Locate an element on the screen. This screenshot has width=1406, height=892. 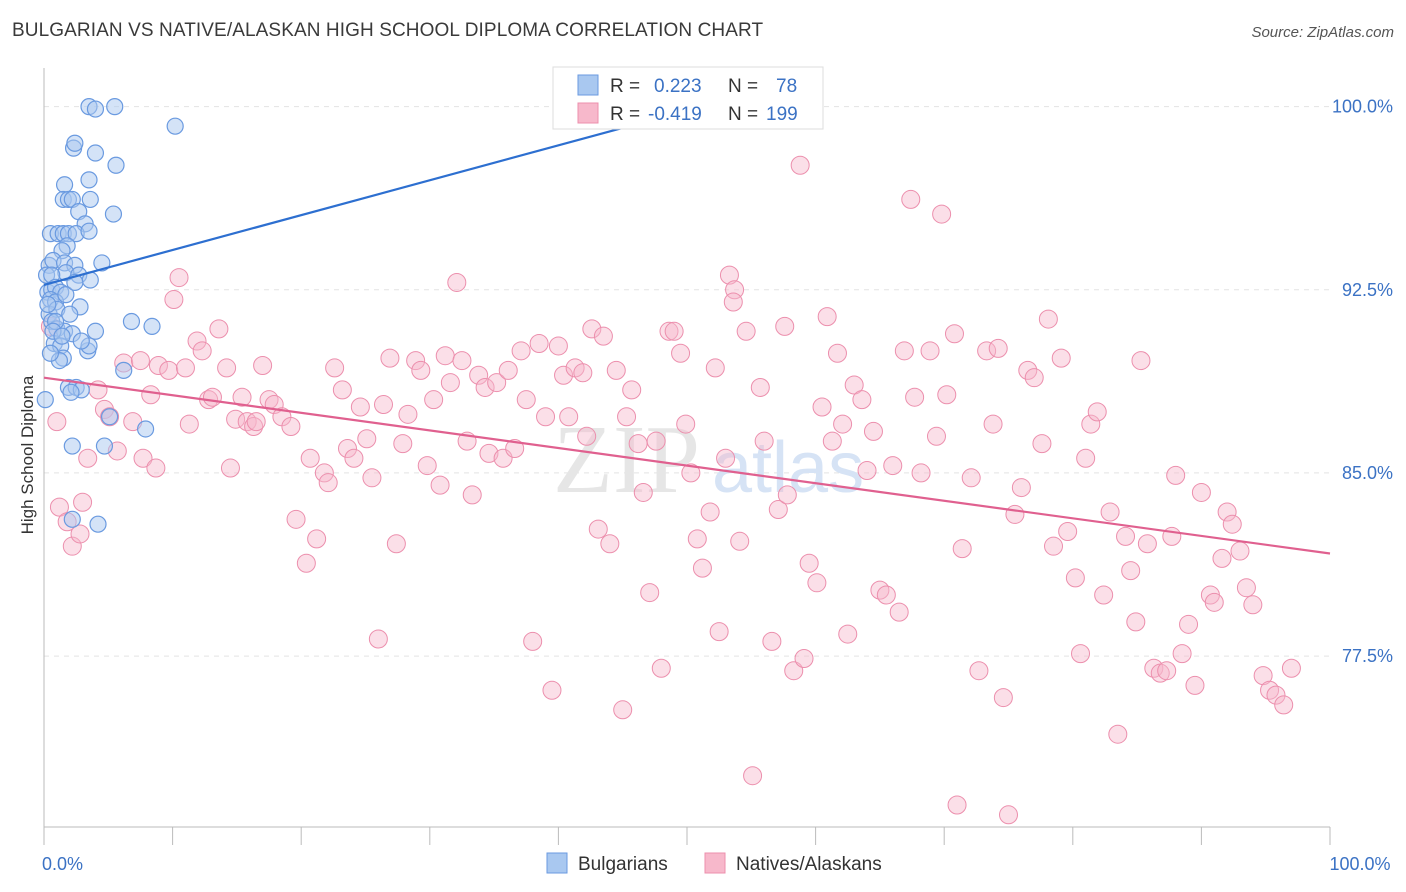
x-tick-labels: 0.0% 100.0% is located at coordinates (716, 864).